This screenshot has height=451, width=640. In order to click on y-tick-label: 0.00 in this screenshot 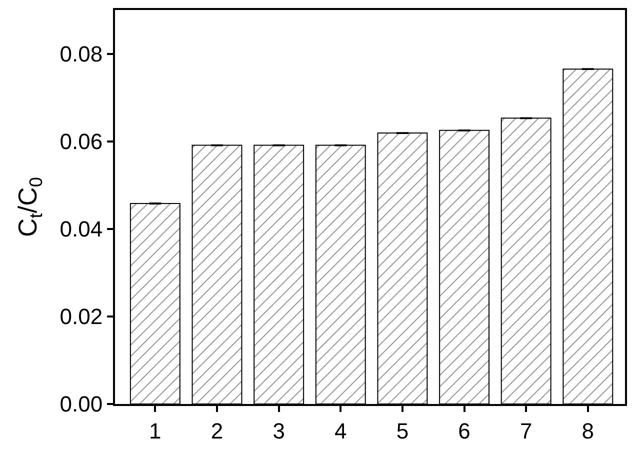, I will do `click(81, 404)`.